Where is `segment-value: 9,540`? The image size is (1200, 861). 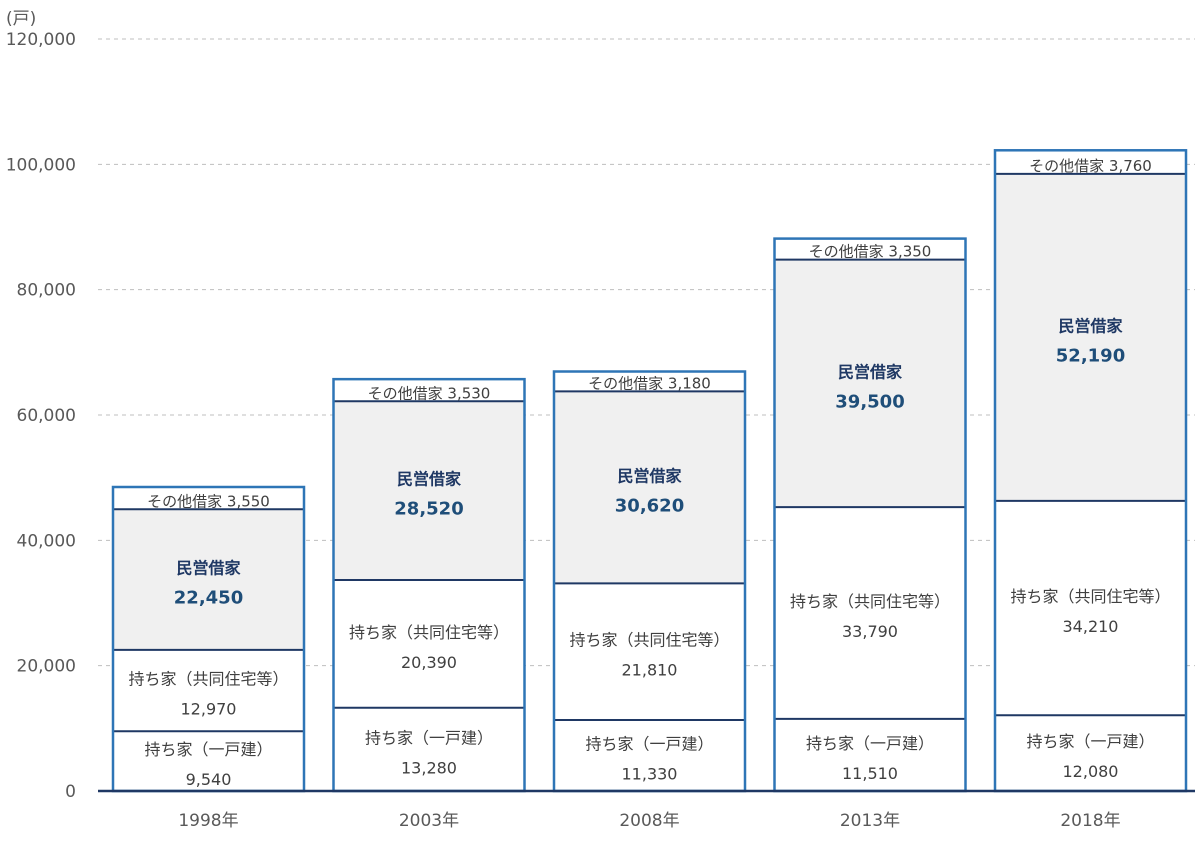
segment-value: 9,540 is located at coordinates (209, 779).